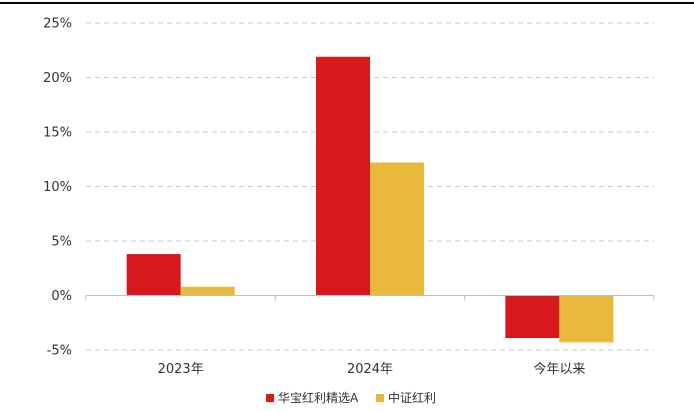 This screenshot has width=694, height=411. What do you see at coordinates (61, 242) in the screenshot?
I see `y-tick-label: 5%` at bounding box center [61, 242].